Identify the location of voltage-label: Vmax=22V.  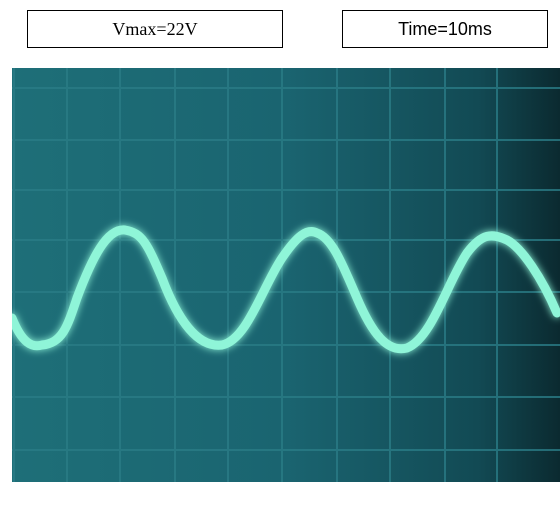
(155, 29).